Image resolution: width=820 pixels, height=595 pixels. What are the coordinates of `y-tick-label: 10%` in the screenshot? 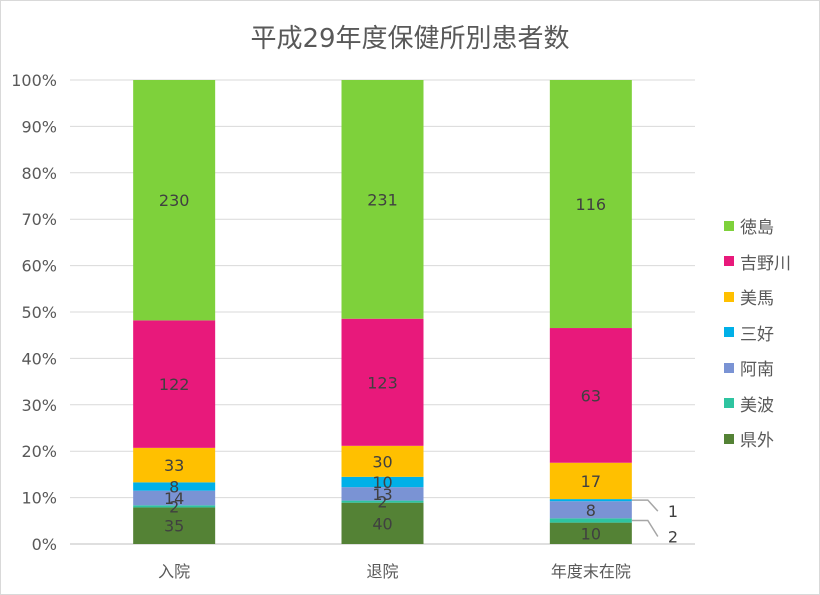 It's located at (39, 498).